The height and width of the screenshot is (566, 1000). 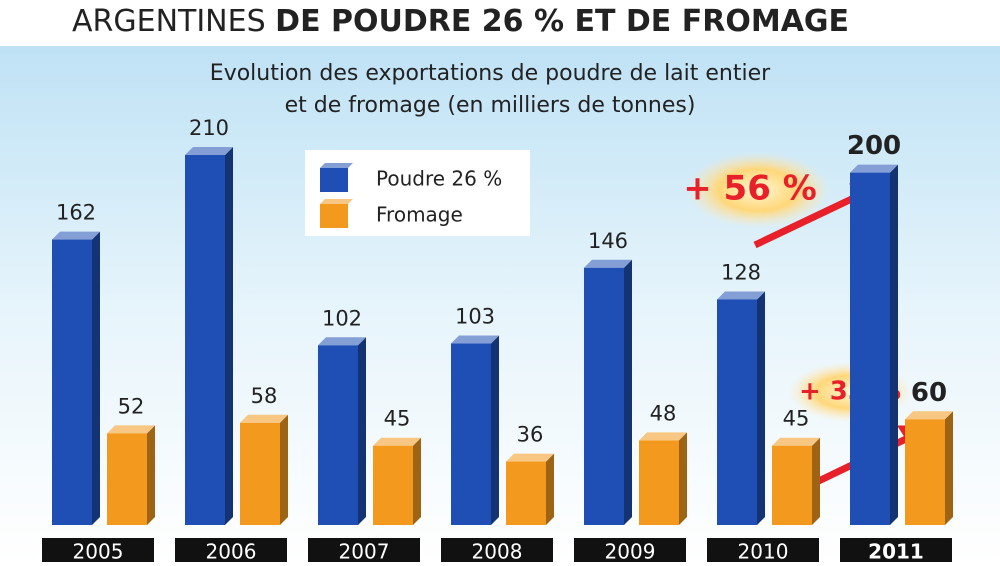 What do you see at coordinates (929, 393) in the screenshot?
I see `value-label: 60` at bounding box center [929, 393].